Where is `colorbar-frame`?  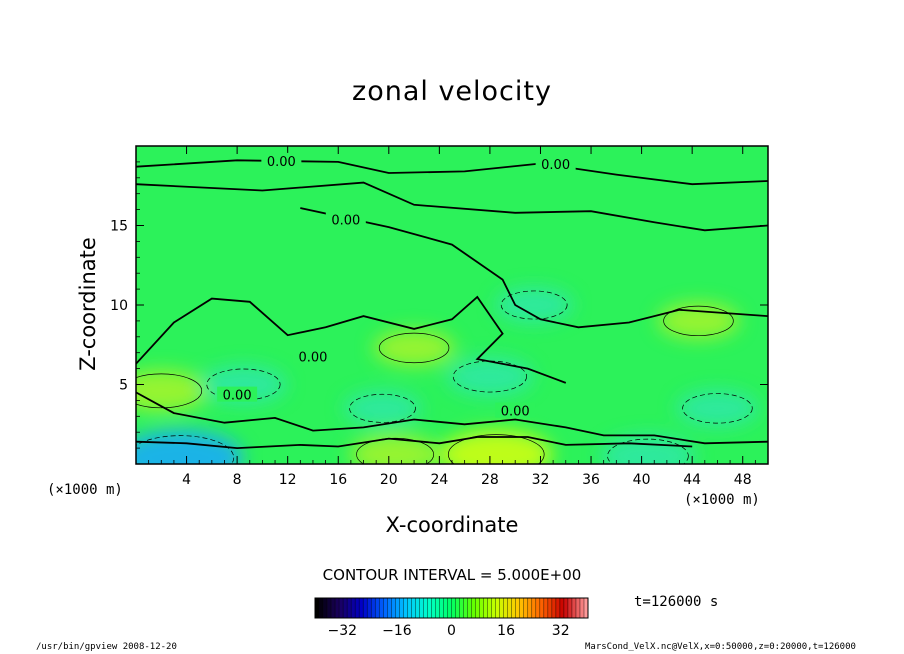 colorbar-frame is located at coordinates (451, 608).